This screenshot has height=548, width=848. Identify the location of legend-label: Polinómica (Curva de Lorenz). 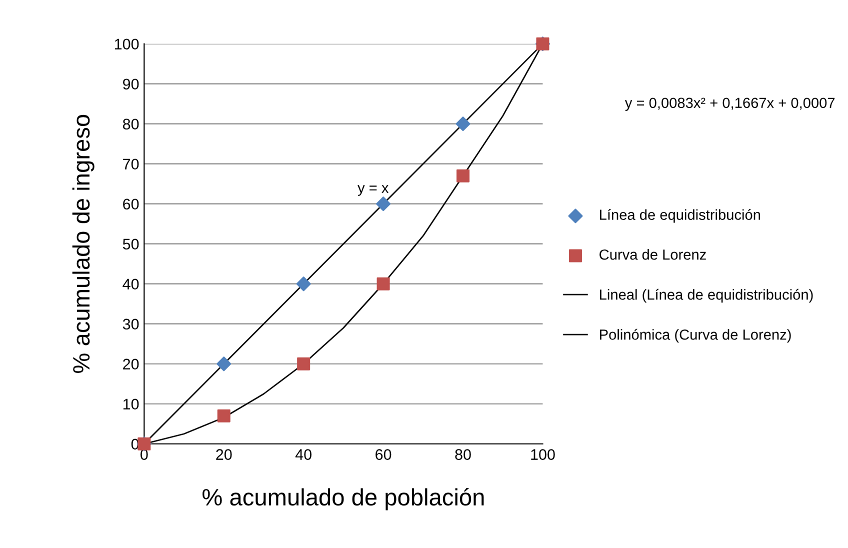
(695, 335).